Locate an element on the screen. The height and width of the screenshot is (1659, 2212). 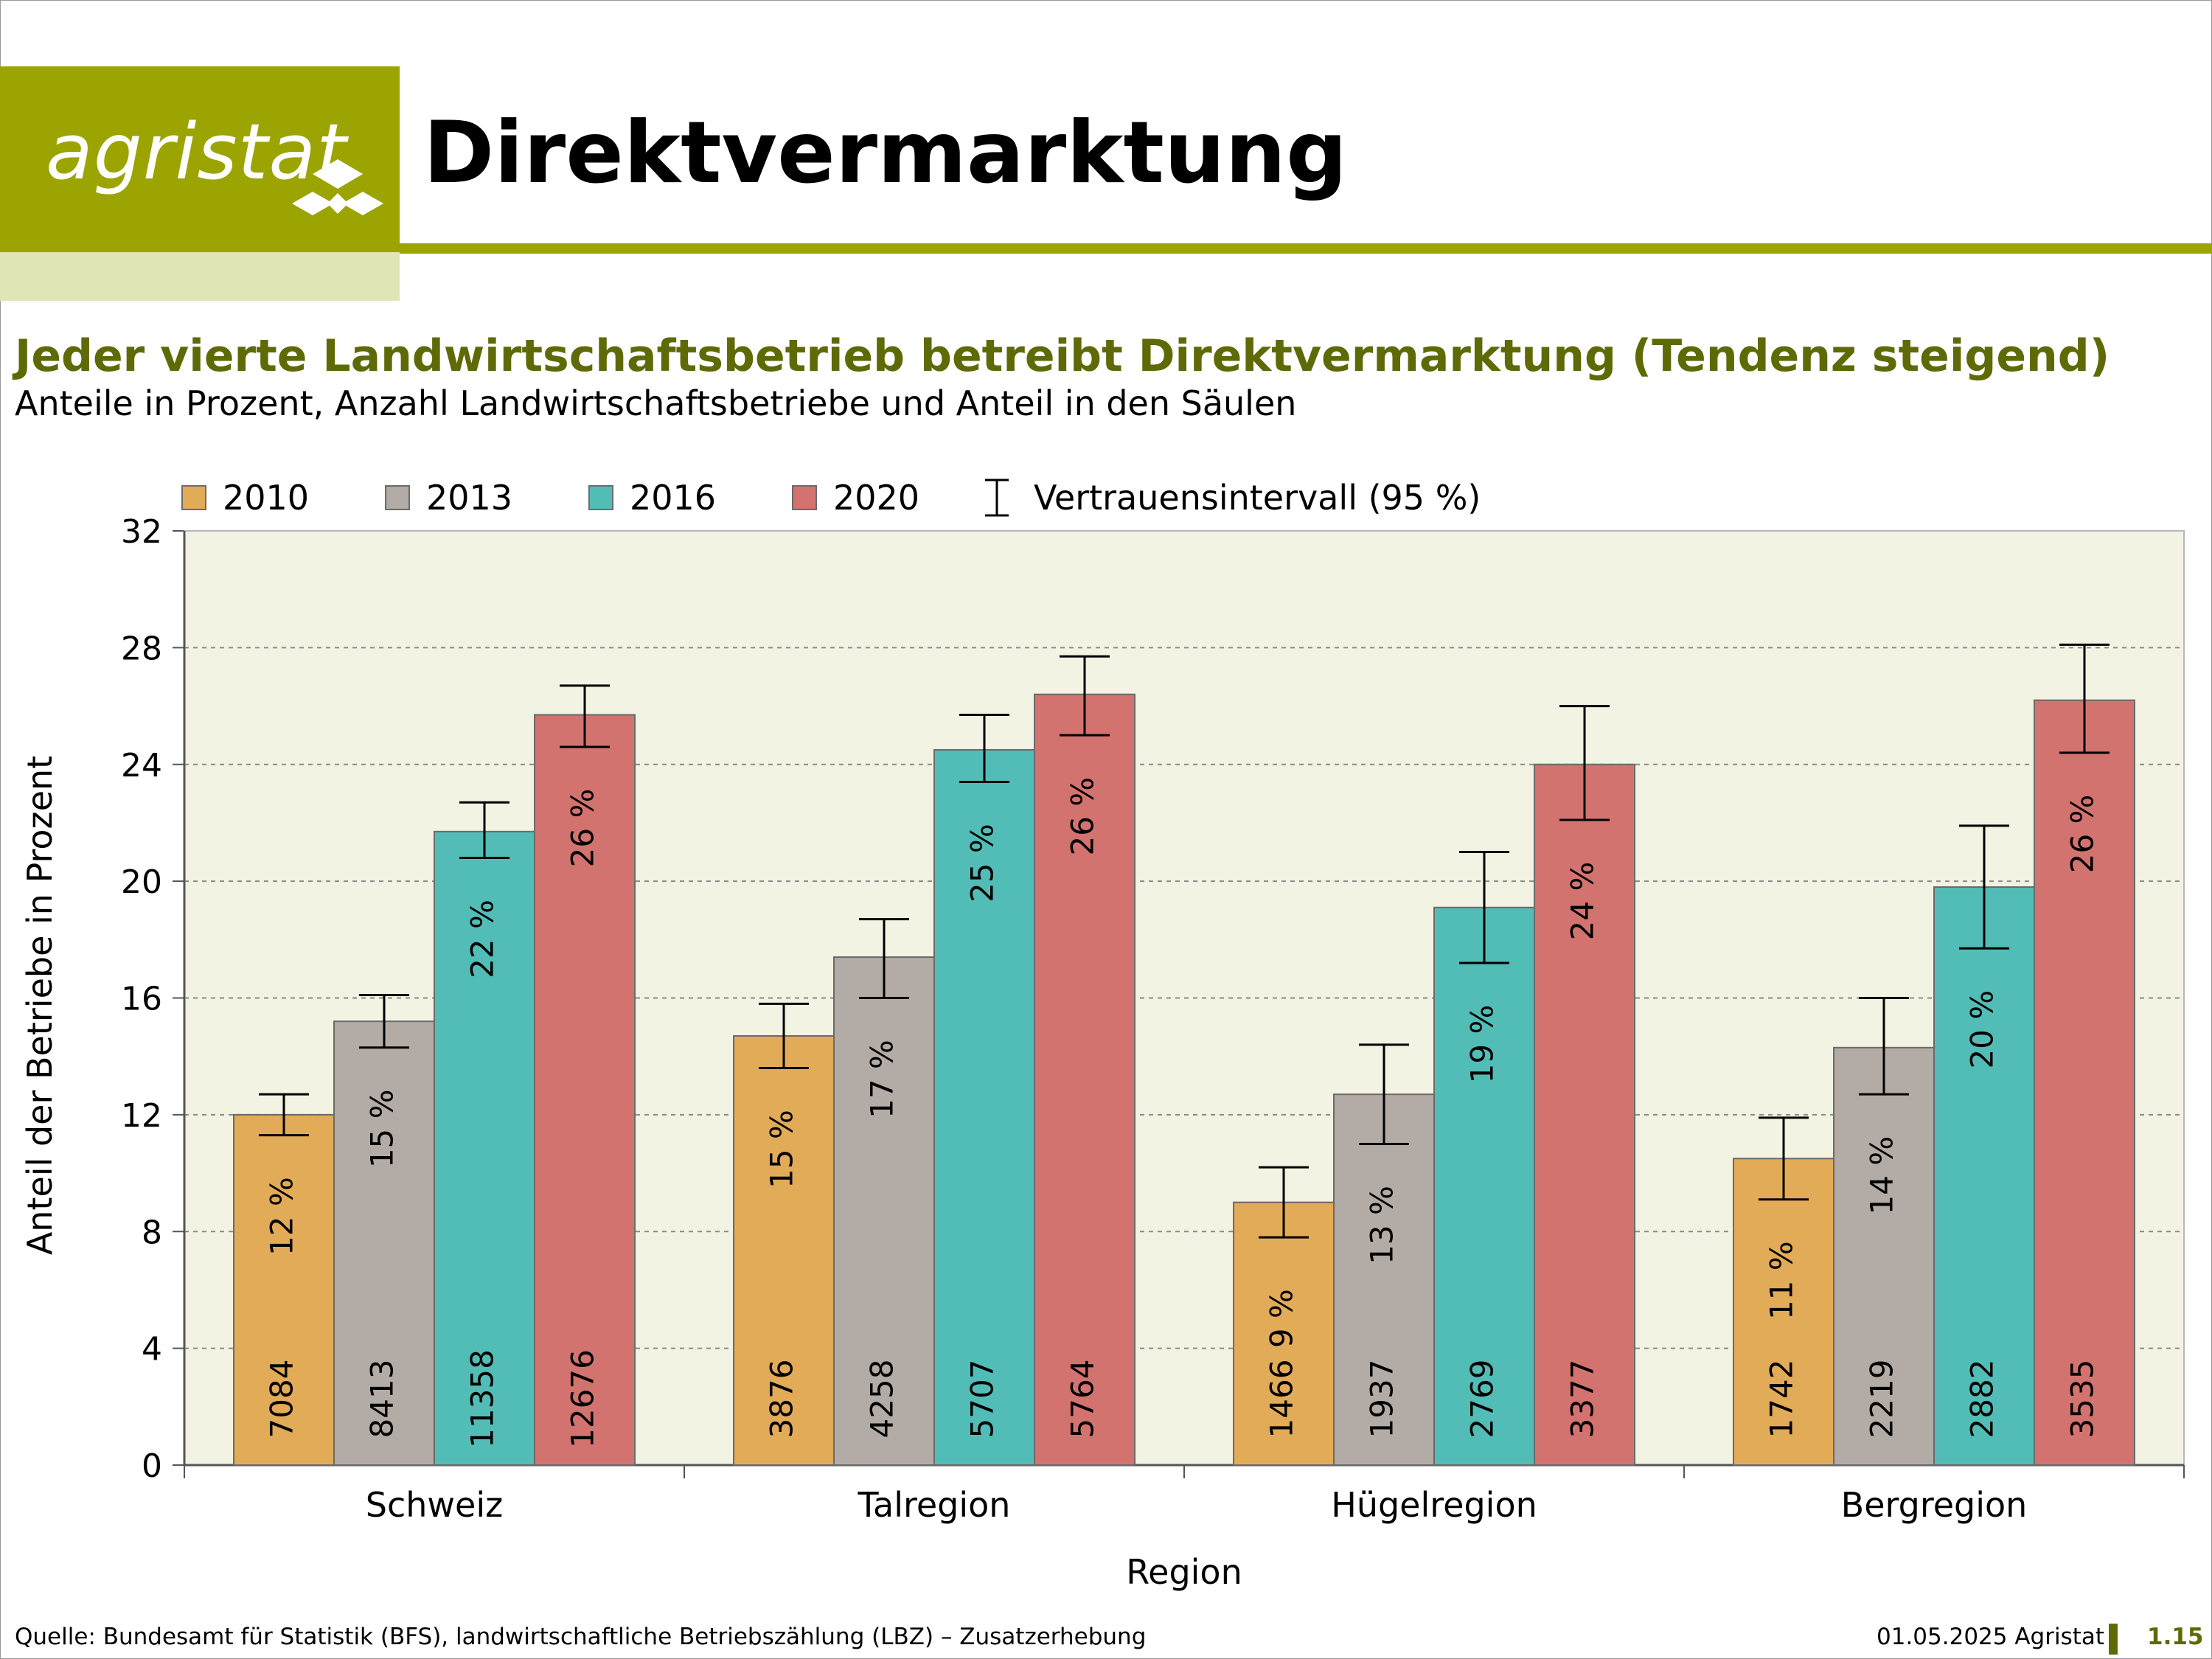
legend-label-2013: 2013 is located at coordinates (469, 498).